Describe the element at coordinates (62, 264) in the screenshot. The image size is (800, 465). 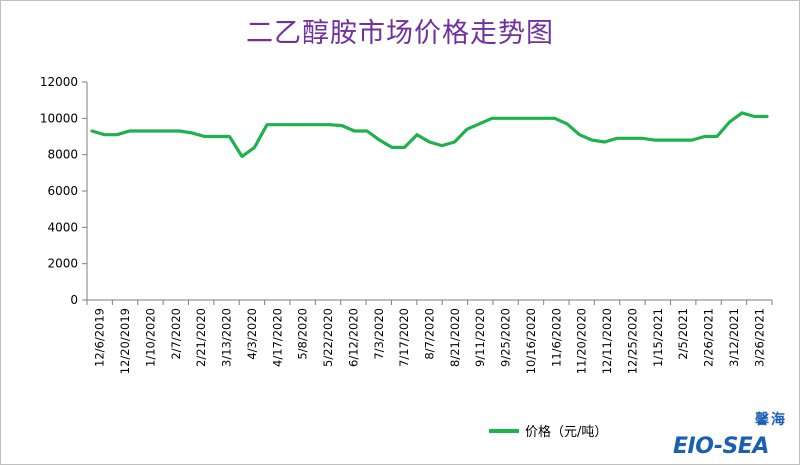
I see `y-tick-label: 2000` at that location.